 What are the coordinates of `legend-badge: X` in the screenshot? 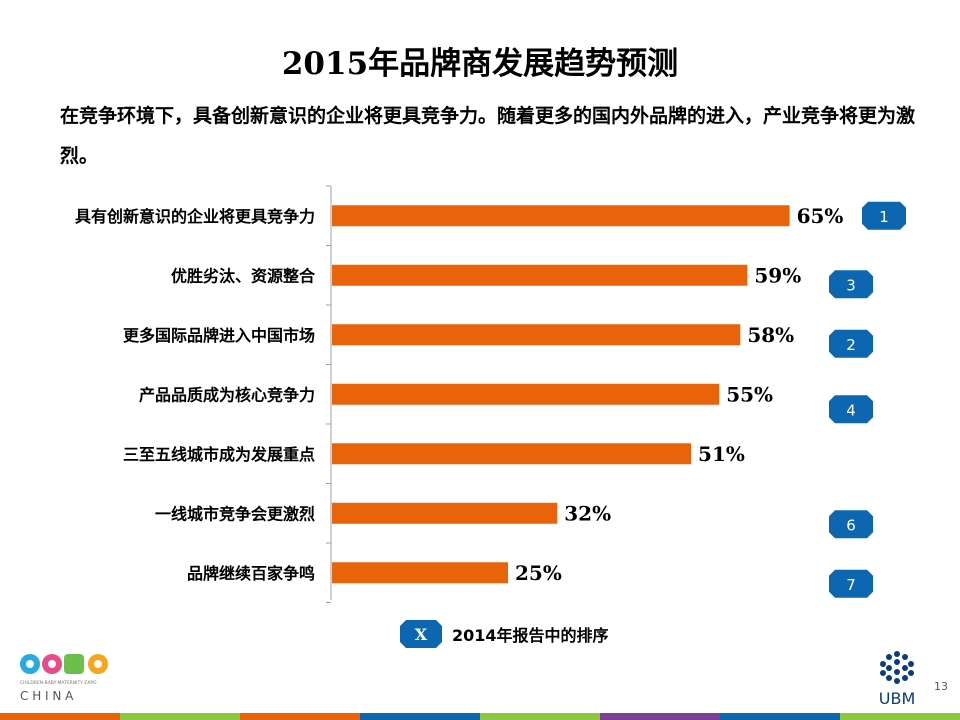 It's located at (421, 634).